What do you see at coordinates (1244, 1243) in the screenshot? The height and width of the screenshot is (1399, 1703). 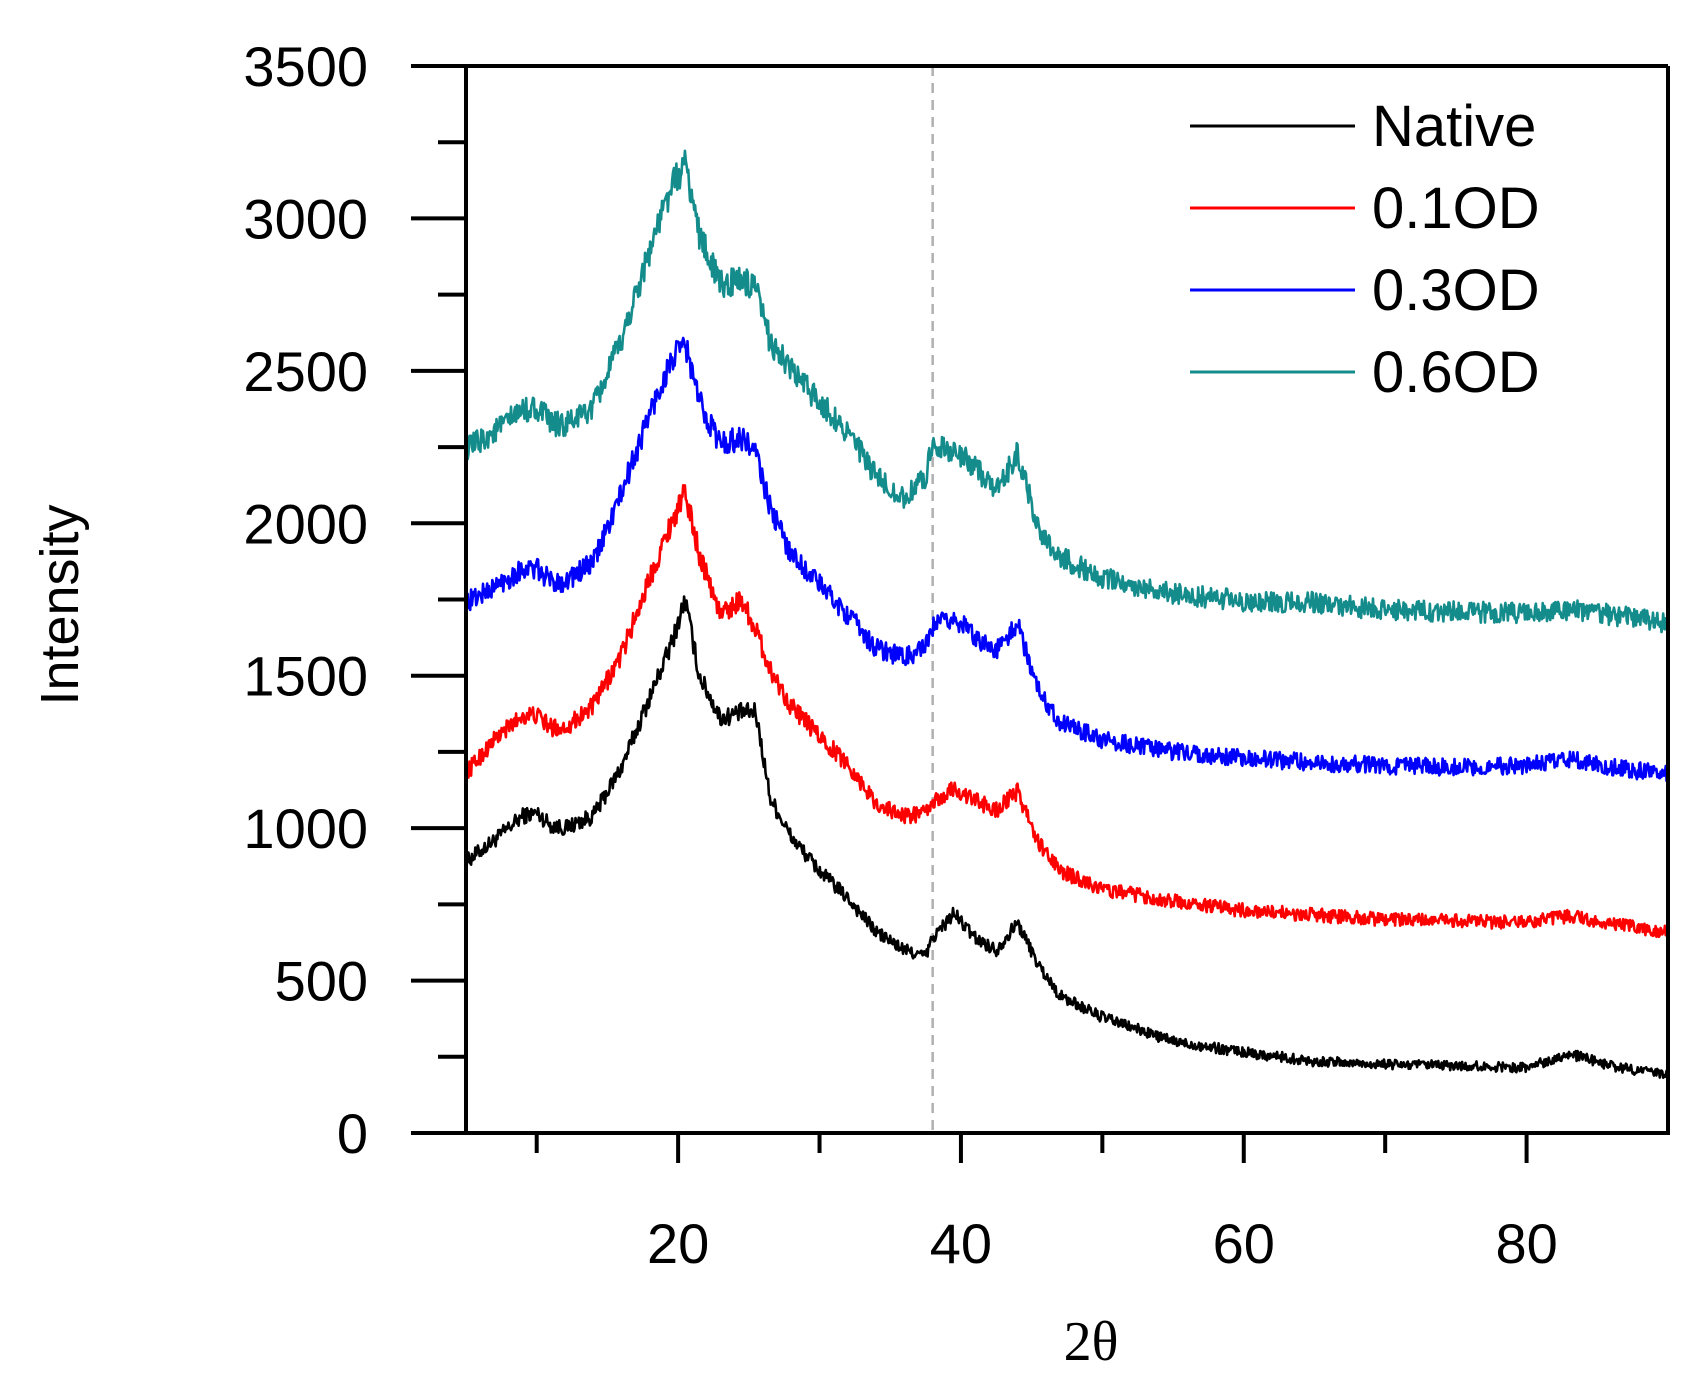 I see `x-tick-label-60: 60` at bounding box center [1244, 1243].